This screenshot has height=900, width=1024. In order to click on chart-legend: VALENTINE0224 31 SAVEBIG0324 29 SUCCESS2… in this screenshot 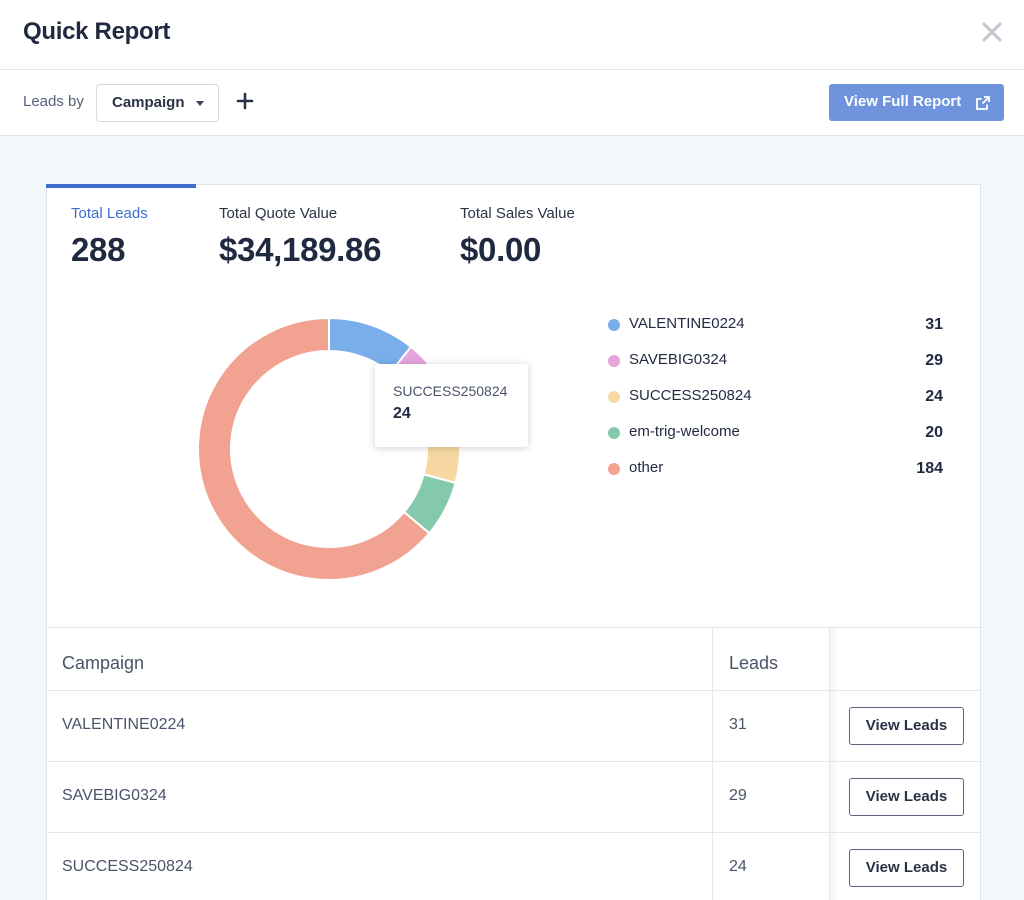, I will do `click(775, 405)`.